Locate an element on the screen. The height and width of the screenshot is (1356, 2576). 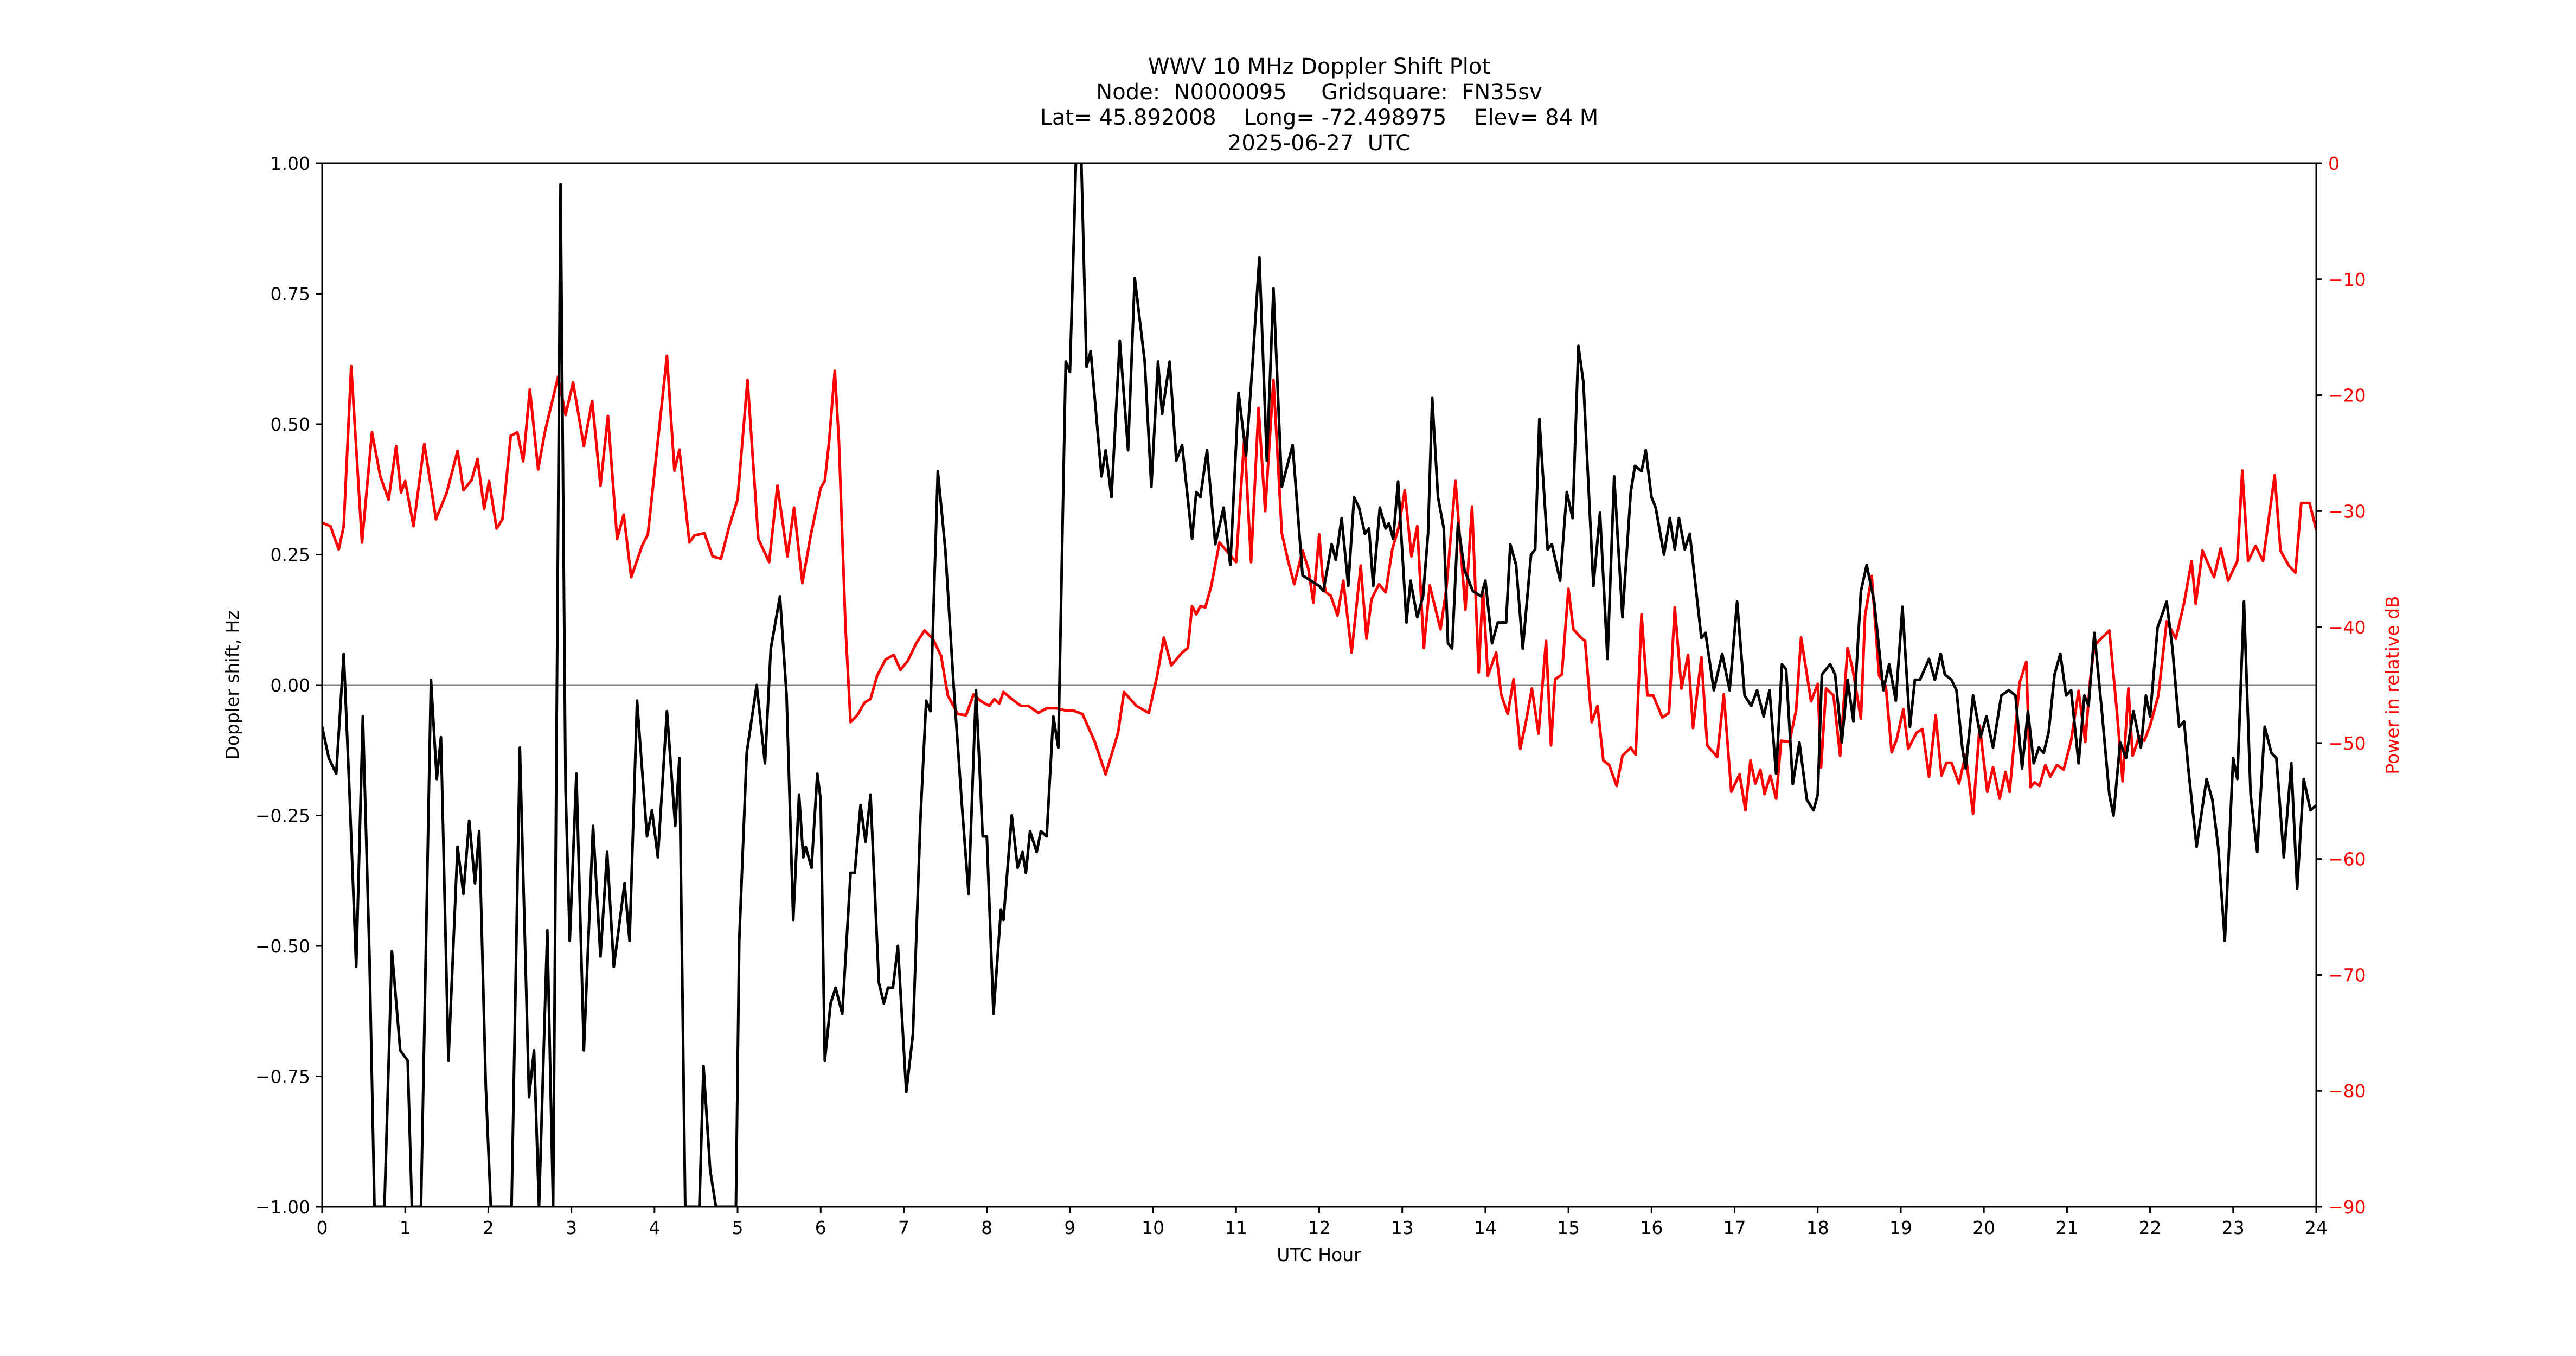
y2-tick-label: −50 is located at coordinates (2347, 743).